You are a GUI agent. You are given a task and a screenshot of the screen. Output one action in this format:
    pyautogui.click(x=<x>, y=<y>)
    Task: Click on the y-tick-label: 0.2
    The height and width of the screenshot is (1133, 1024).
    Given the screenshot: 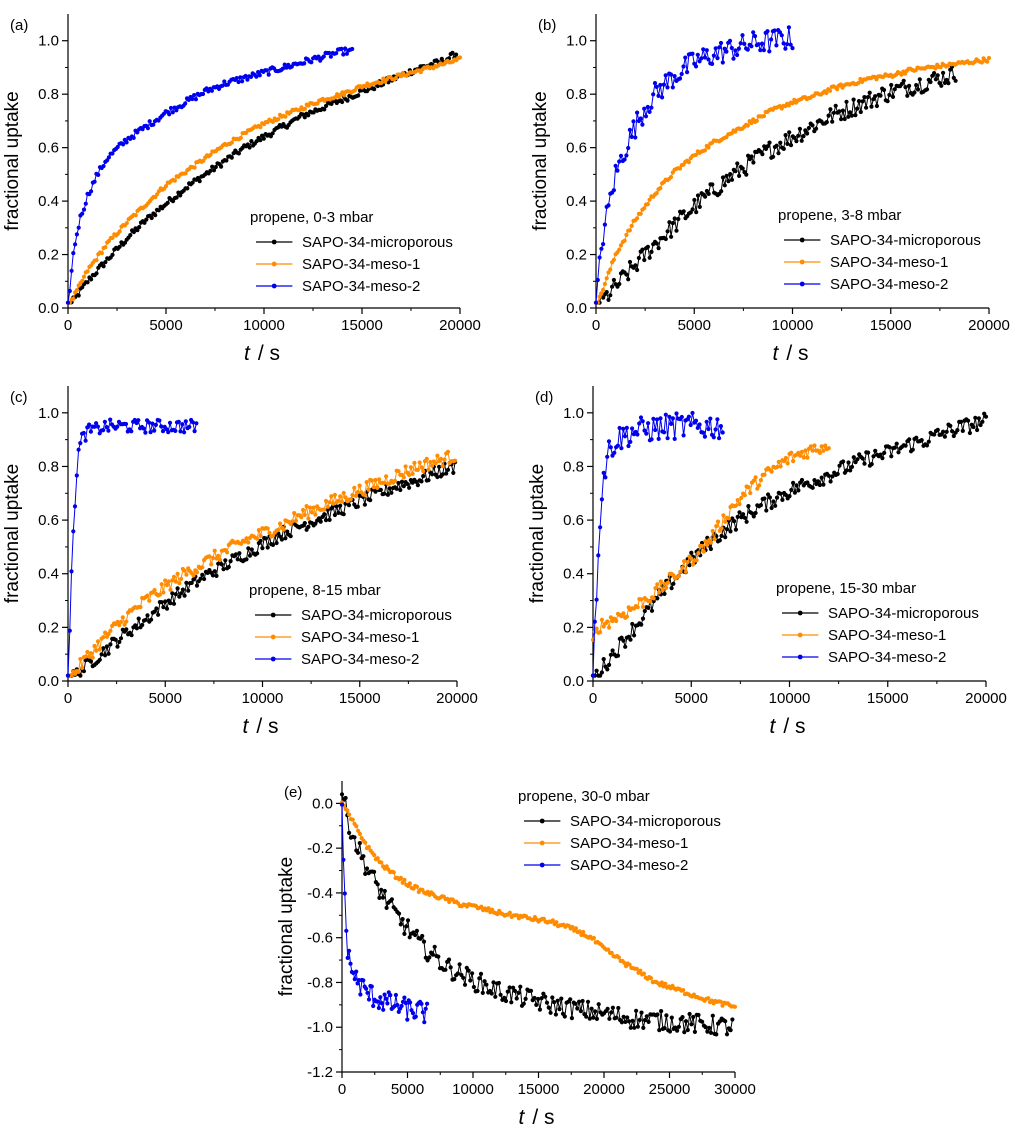 What is the action you would take?
    pyautogui.click(x=48, y=255)
    